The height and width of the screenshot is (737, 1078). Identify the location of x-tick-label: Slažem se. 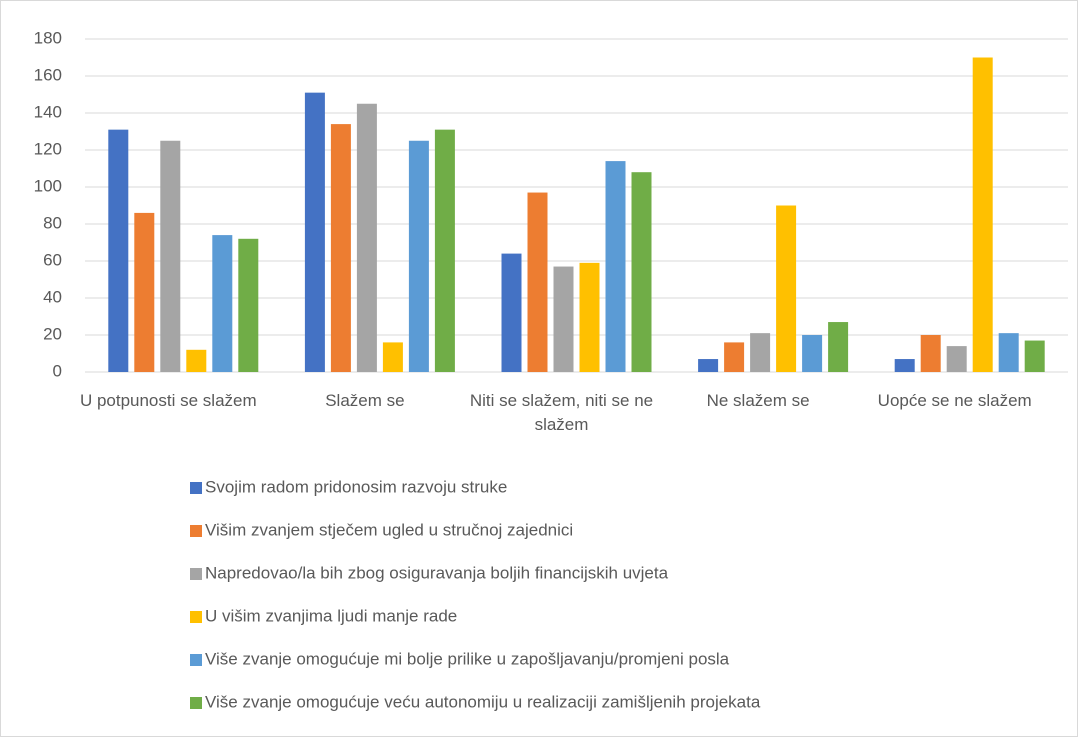
(364, 400).